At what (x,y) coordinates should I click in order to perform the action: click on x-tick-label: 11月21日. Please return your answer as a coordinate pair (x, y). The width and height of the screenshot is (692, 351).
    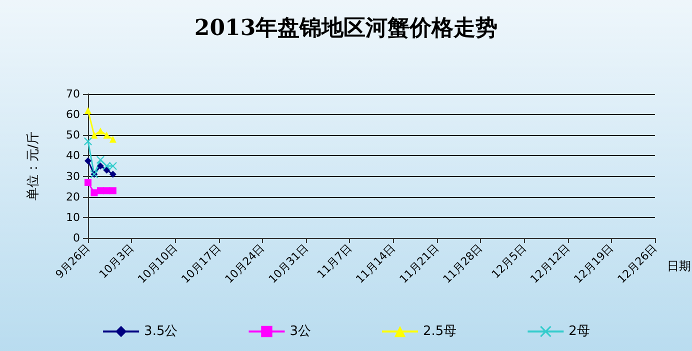
    Looking at the image, I should click on (419, 263).